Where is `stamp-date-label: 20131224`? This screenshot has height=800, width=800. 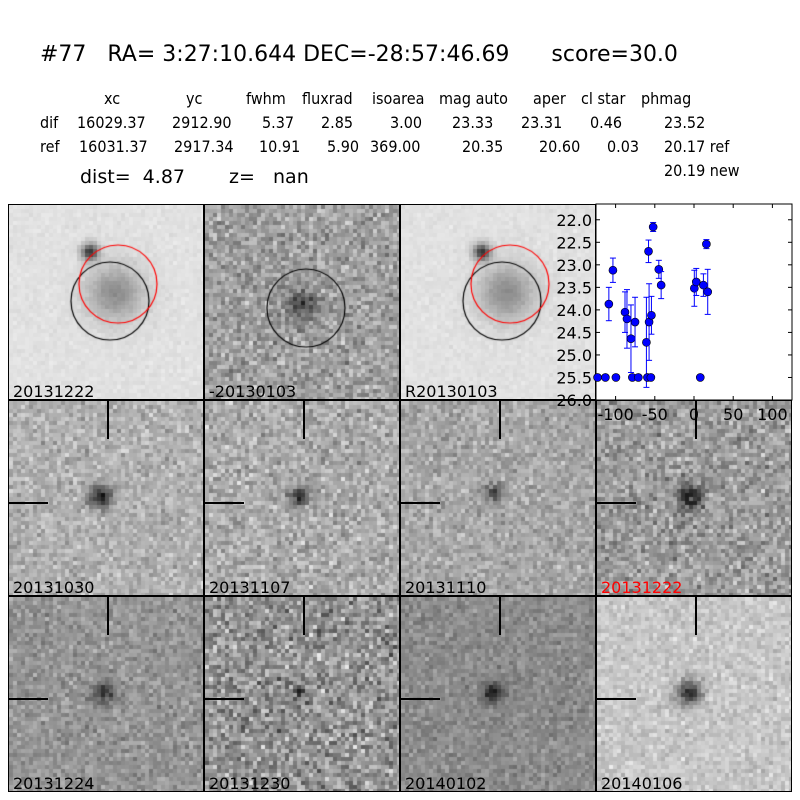
stamp-date-label: 20131224 is located at coordinates (54, 783).